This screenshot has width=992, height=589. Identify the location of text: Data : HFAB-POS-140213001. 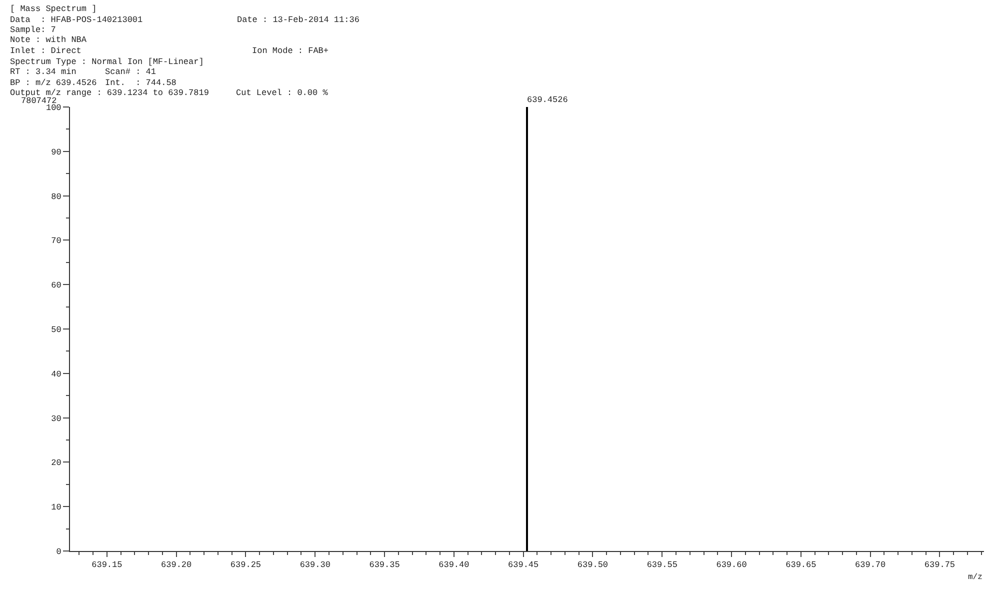
(76, 20).